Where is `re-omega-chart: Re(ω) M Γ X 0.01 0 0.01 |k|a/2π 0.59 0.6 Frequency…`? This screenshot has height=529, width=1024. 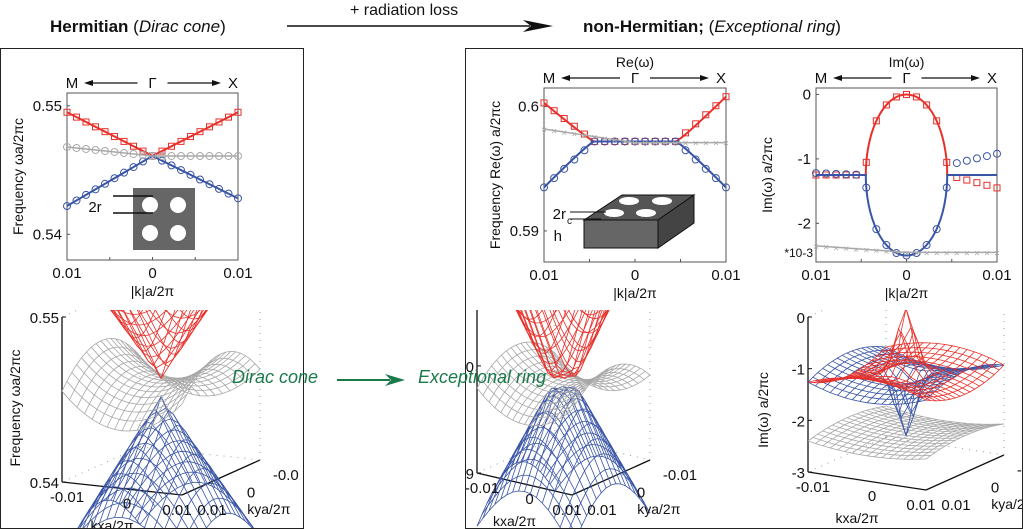 re-omega-chart: Re(ω) M Γ X 0.01 0 0.01 |k|a/2π 0.59 0.6 Frequency… is located at coordinates (614, 178).